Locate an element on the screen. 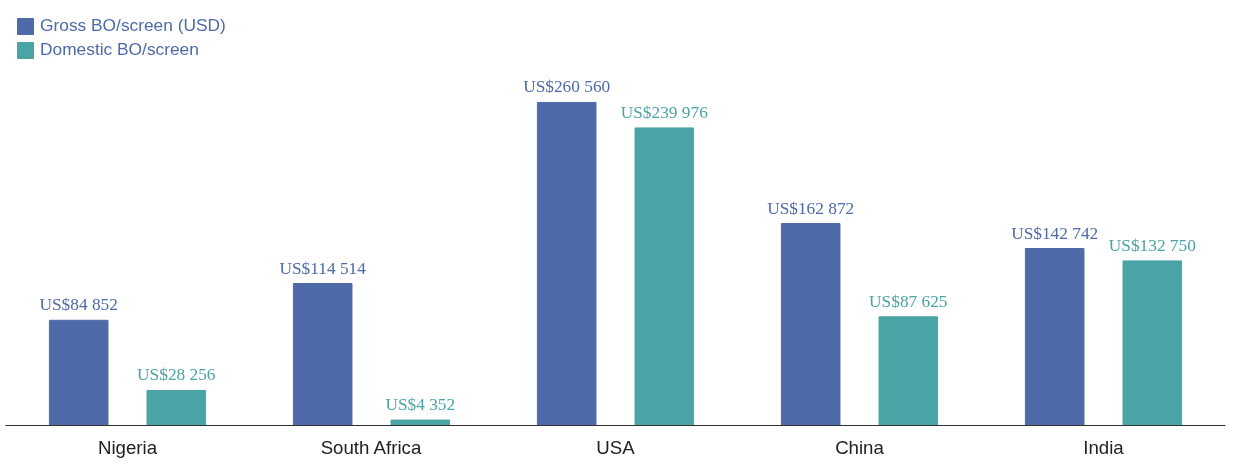 The image size is (1240, 466). data-label: US$142 742 is located at coordinates (1055, 233).